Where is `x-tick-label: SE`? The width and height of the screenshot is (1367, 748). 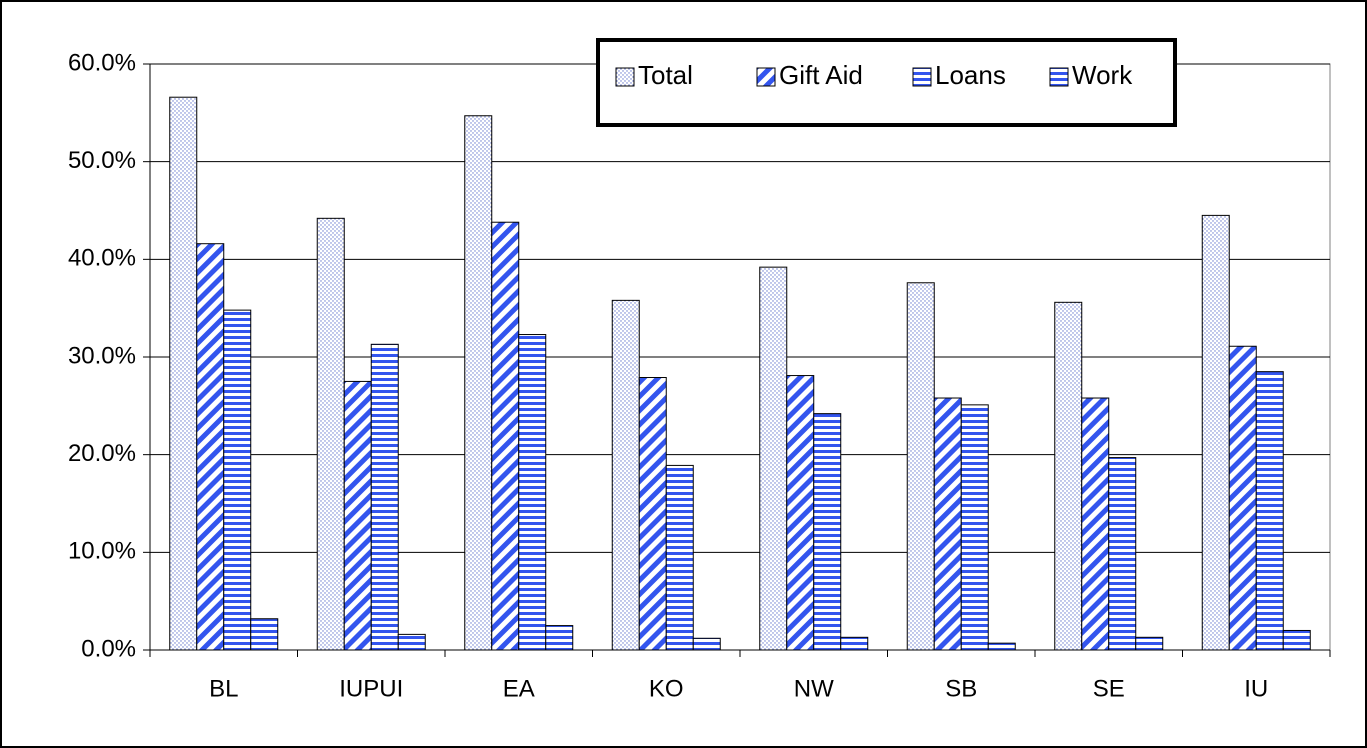
x-tick-label: SE is located at coordinates (1109, 688).